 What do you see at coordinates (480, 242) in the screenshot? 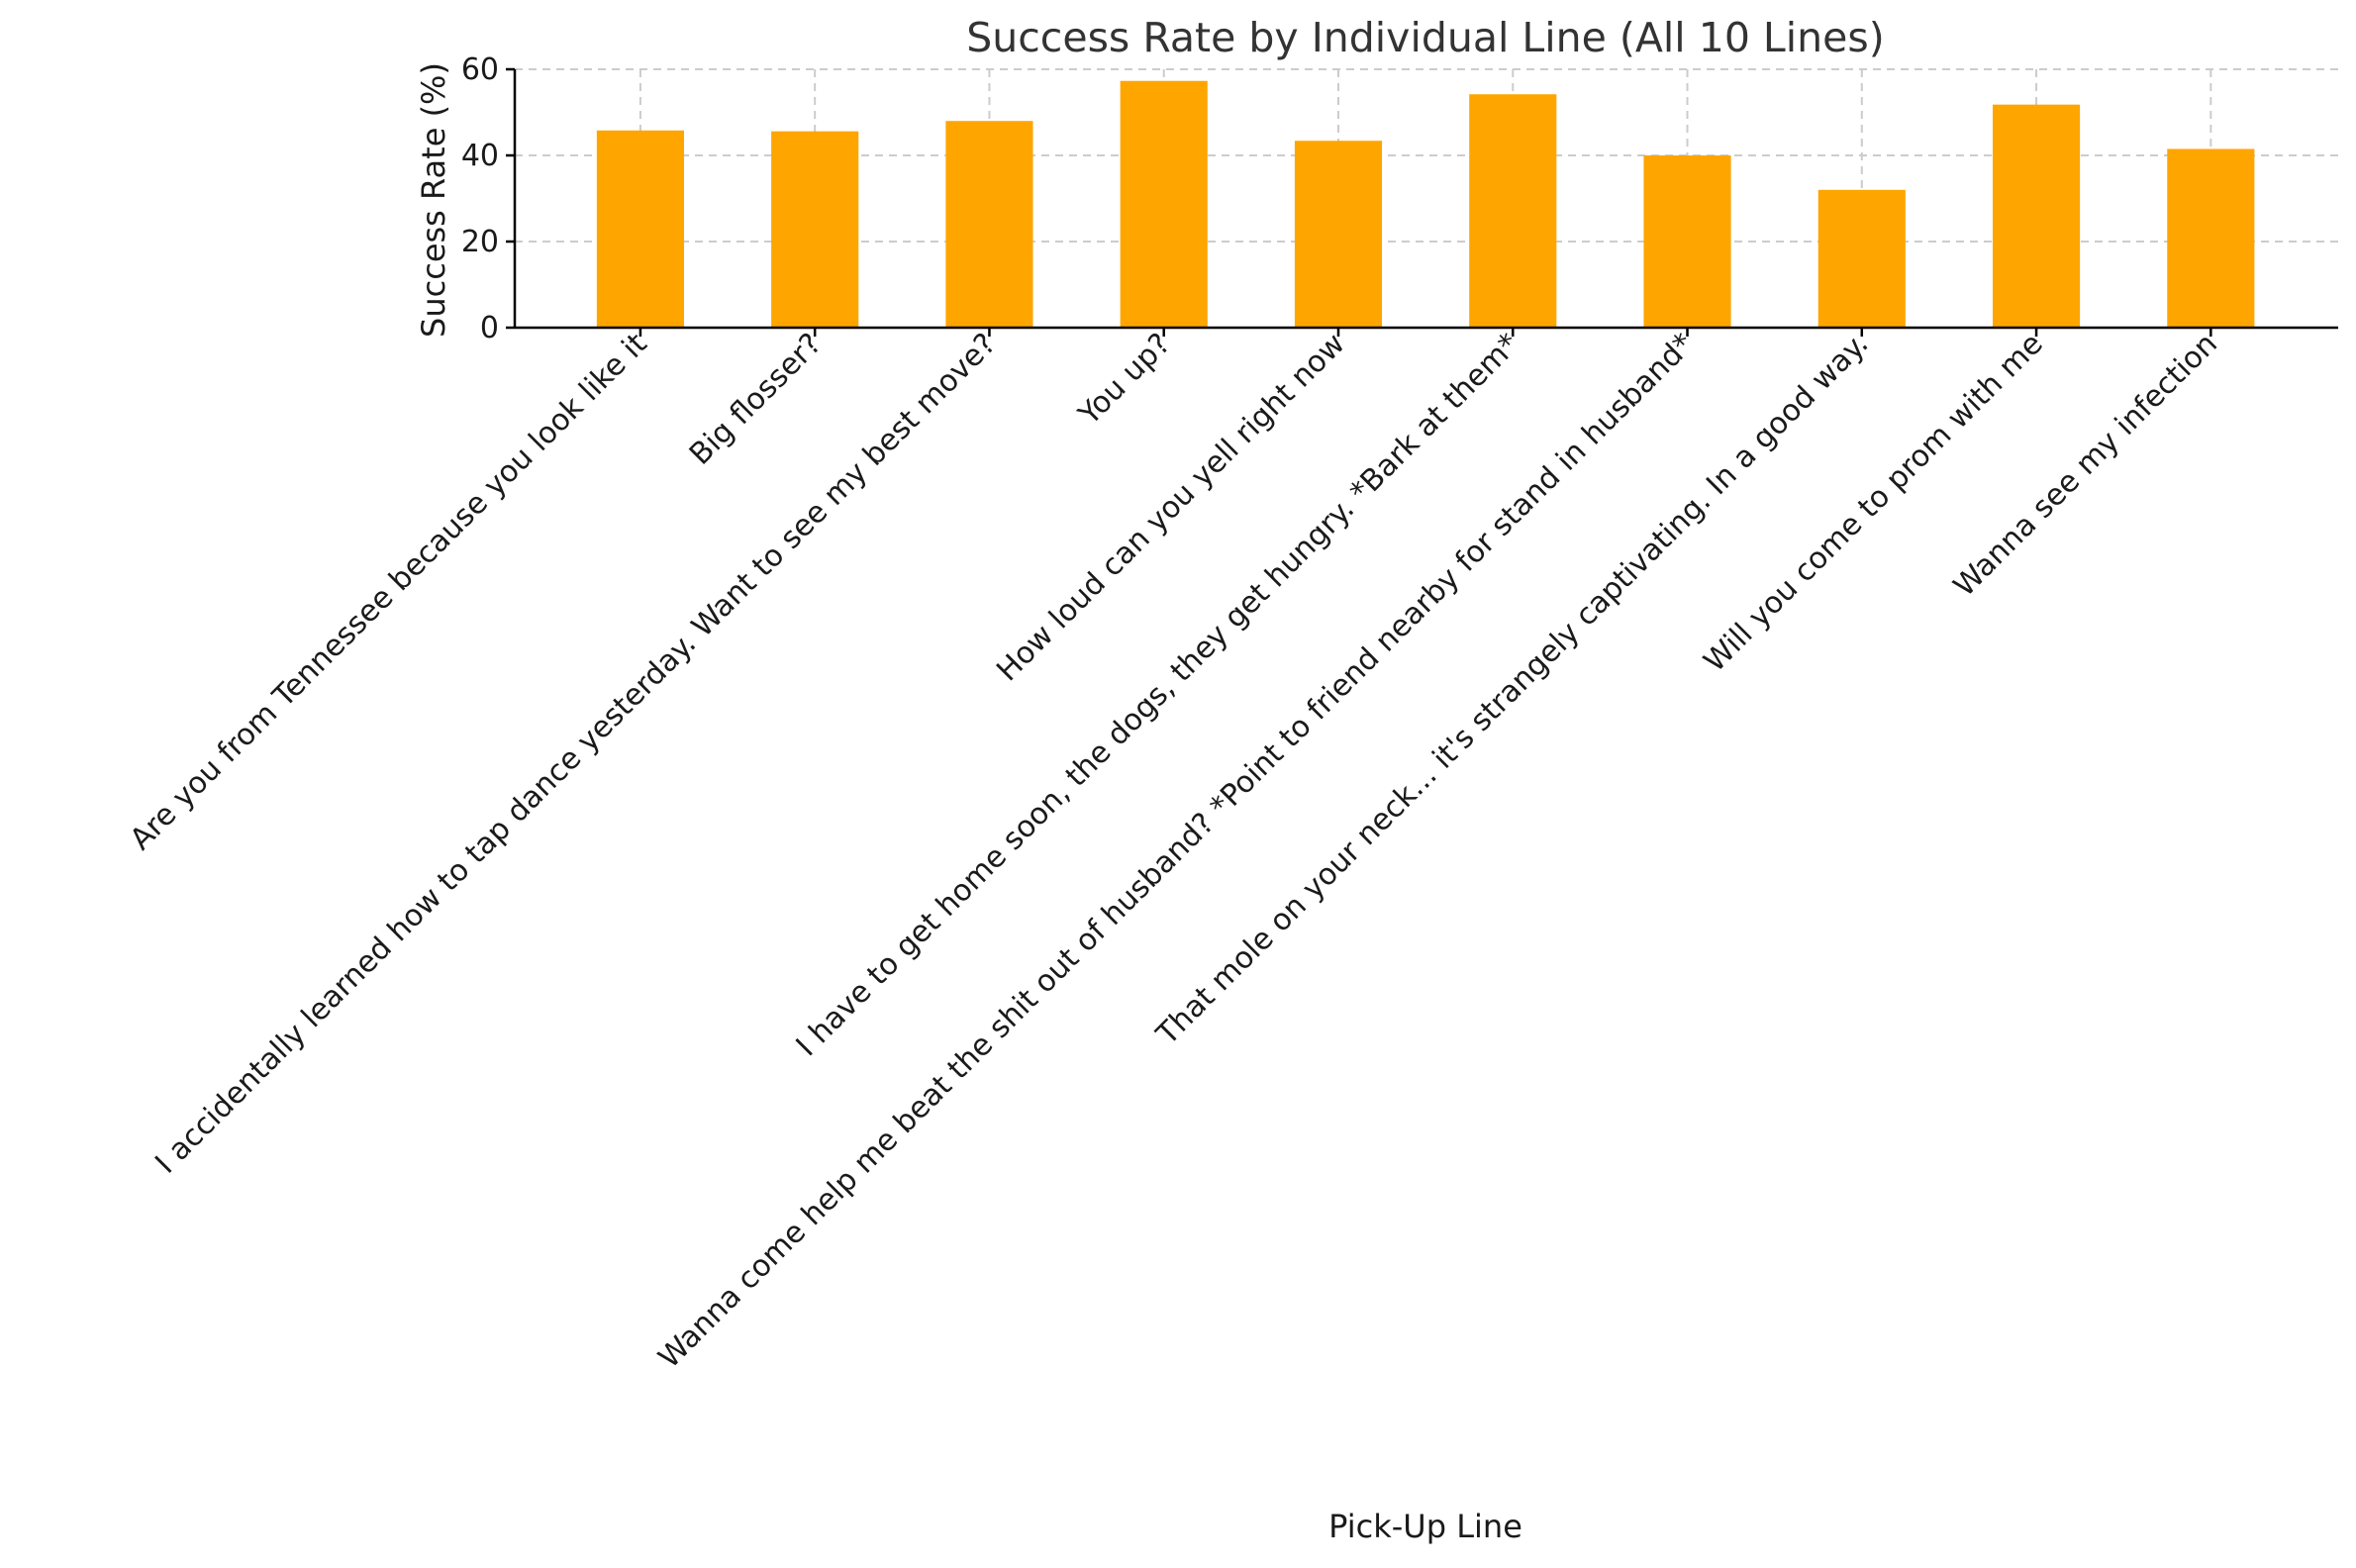
I see `y-tick-label: 20` at bounding box center [480, 242].